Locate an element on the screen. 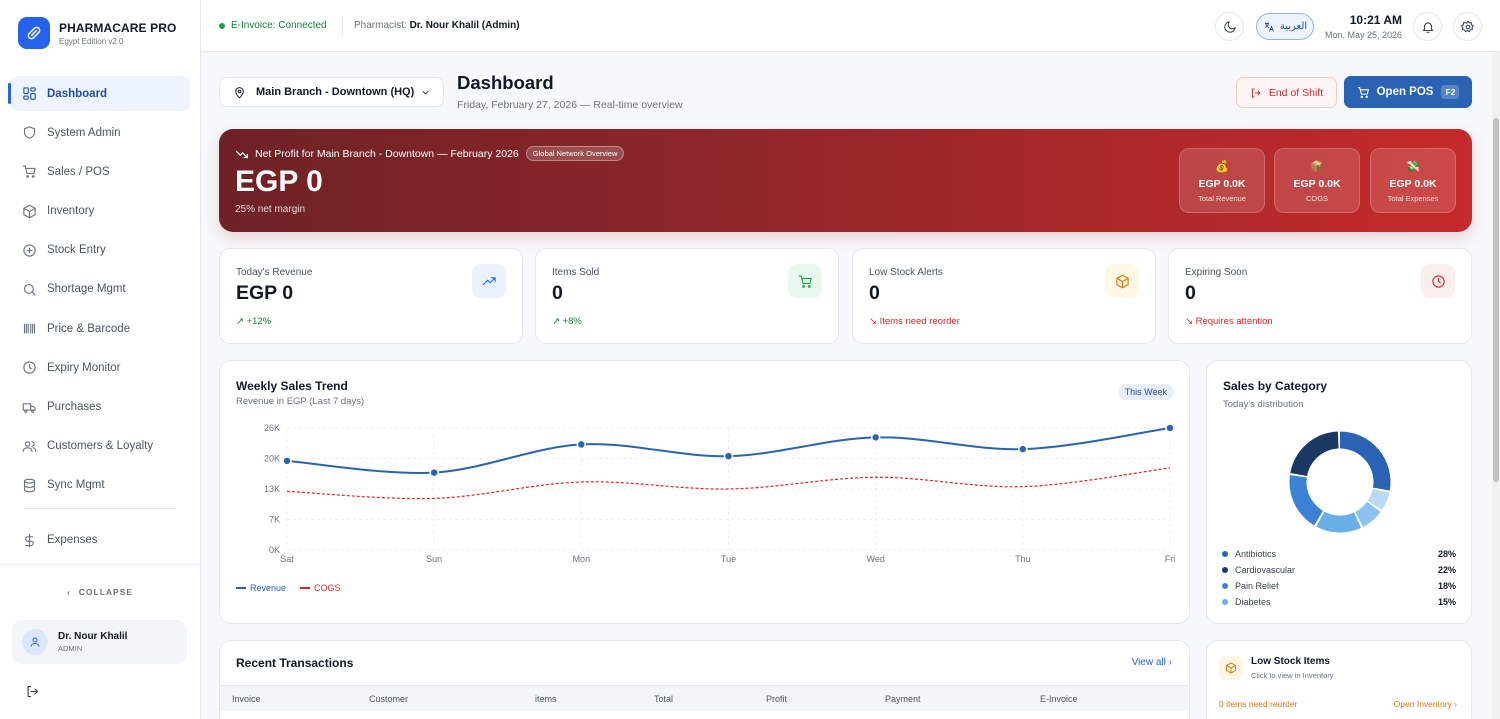 This screenshot has width=1500, height=719. sidebar-item-label: Sync Mgmt is located at coordinates (76, 485).